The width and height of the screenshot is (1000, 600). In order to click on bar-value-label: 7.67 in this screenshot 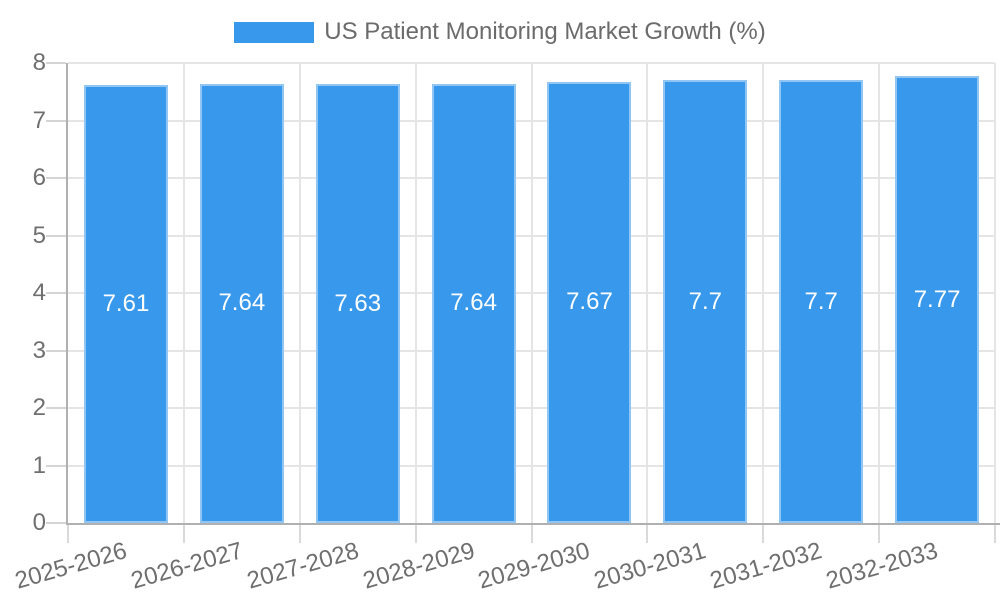, I will do `click(589, 302)`.